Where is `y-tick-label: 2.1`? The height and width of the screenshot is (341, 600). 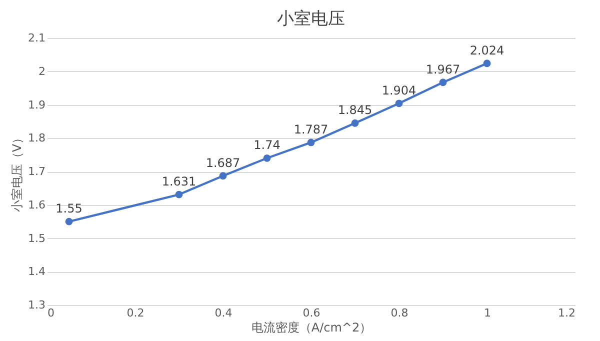 y-tick-label: 2.1 is located at coordinates (37, 38).